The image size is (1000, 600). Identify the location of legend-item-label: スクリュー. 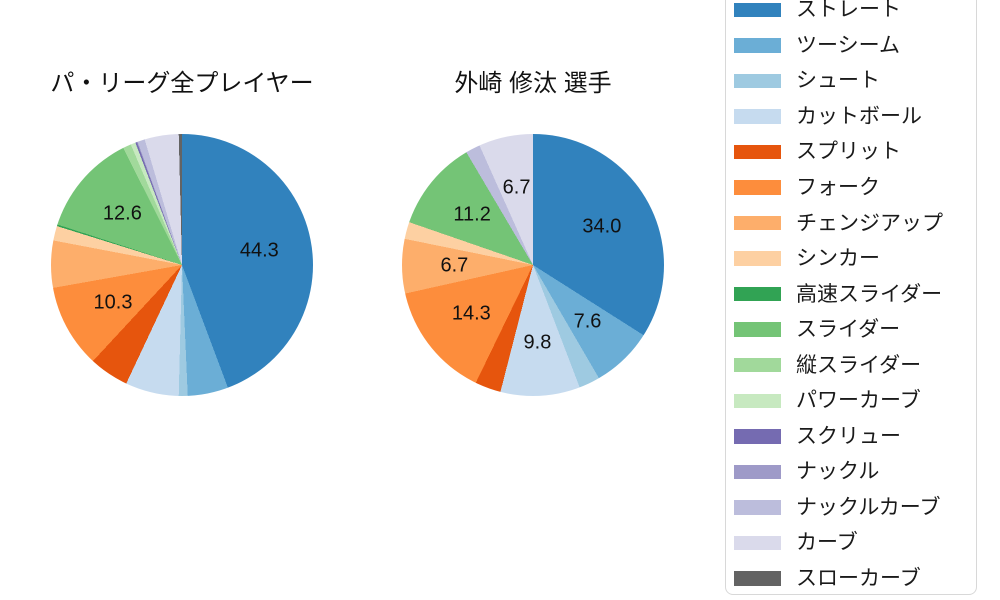
(848, 436).